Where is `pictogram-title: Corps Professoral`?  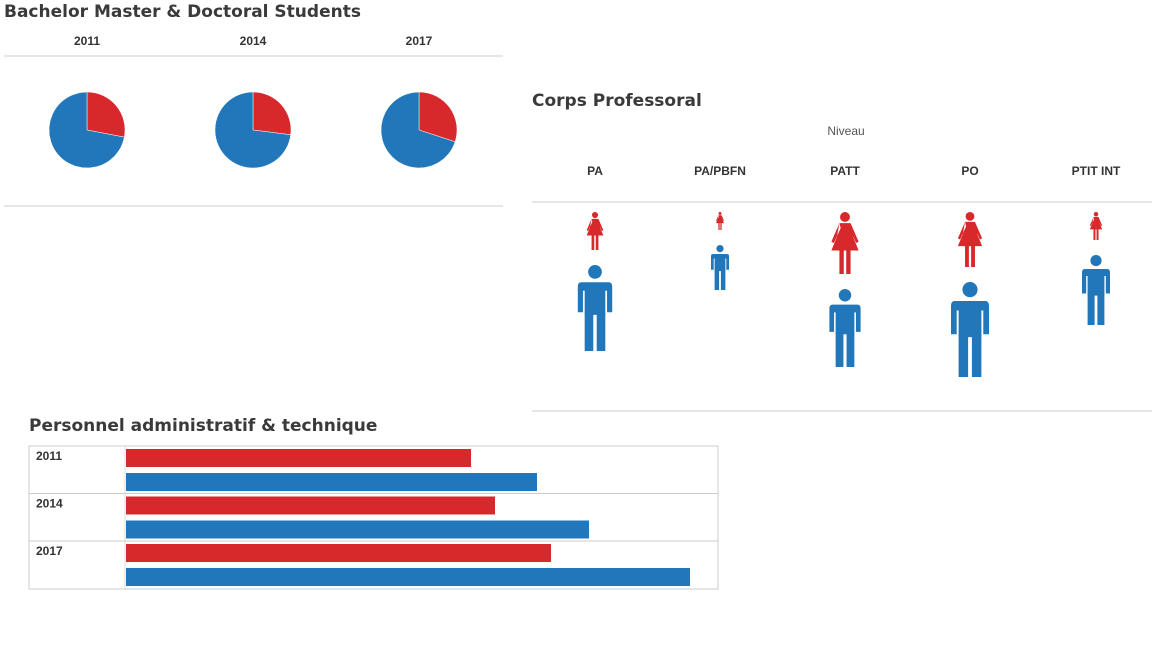 pictogram-title: Corps Professoral is located at coordinates (617, 101).